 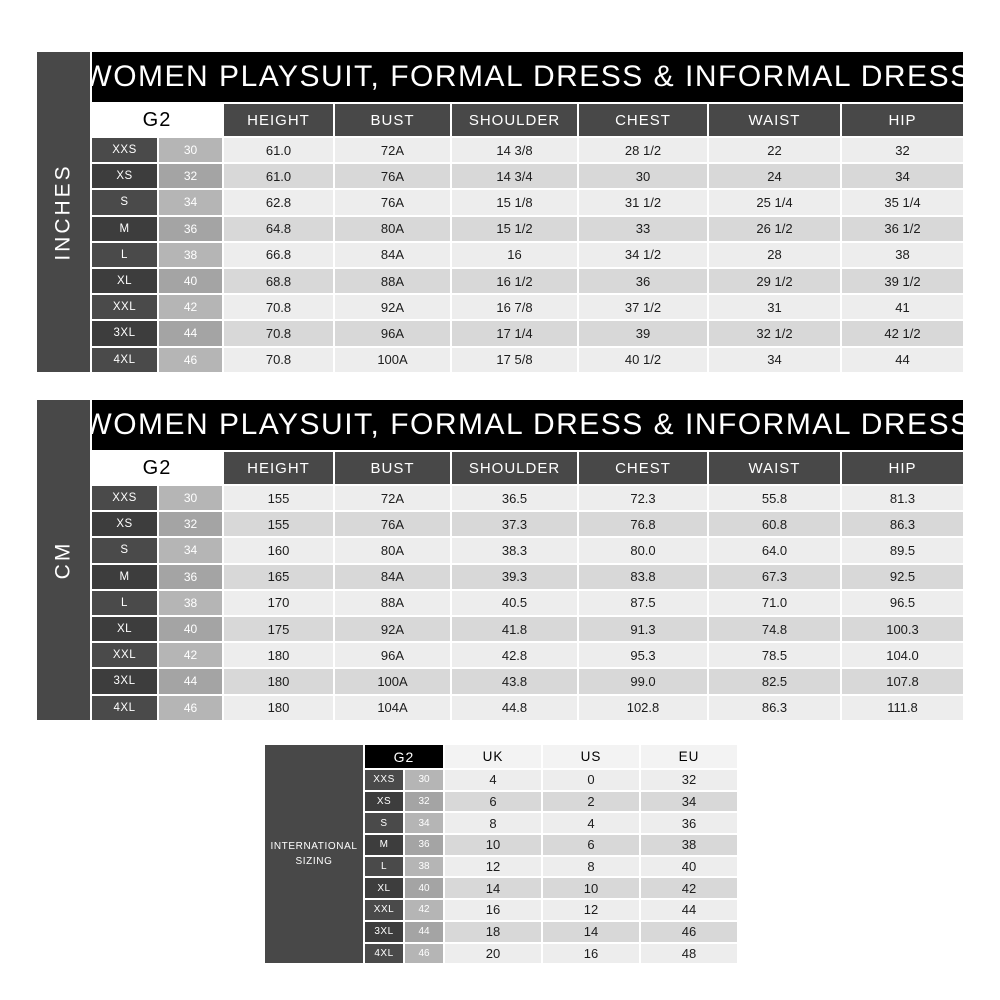 What do you see at coordinates (493, 931) in the screenshot?
I see `value-cell: 18` at bounding box center [493, 931].